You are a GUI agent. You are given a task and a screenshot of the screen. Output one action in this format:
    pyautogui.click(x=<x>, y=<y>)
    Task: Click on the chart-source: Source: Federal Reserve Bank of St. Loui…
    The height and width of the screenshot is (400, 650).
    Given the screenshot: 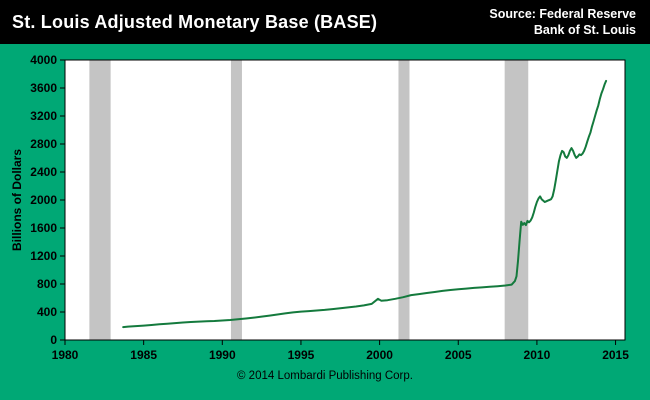 What is the action you would take?
    pyautogui.click(x=562, y=22)
    